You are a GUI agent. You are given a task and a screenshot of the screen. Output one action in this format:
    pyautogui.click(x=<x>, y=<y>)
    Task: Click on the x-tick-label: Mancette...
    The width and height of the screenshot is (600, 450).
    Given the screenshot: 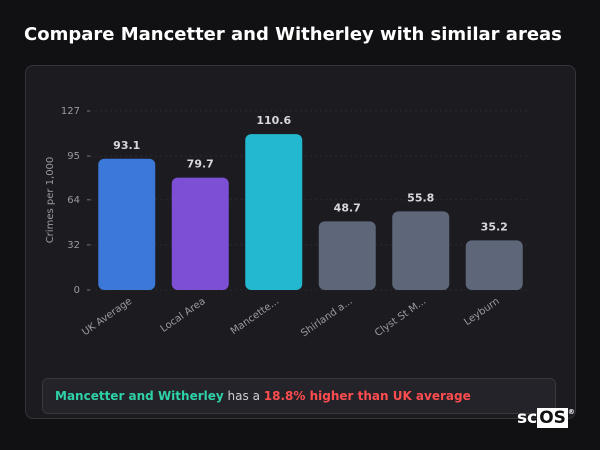 What is the action you would take?
    pyautogui.click(x=255, y=316)
    